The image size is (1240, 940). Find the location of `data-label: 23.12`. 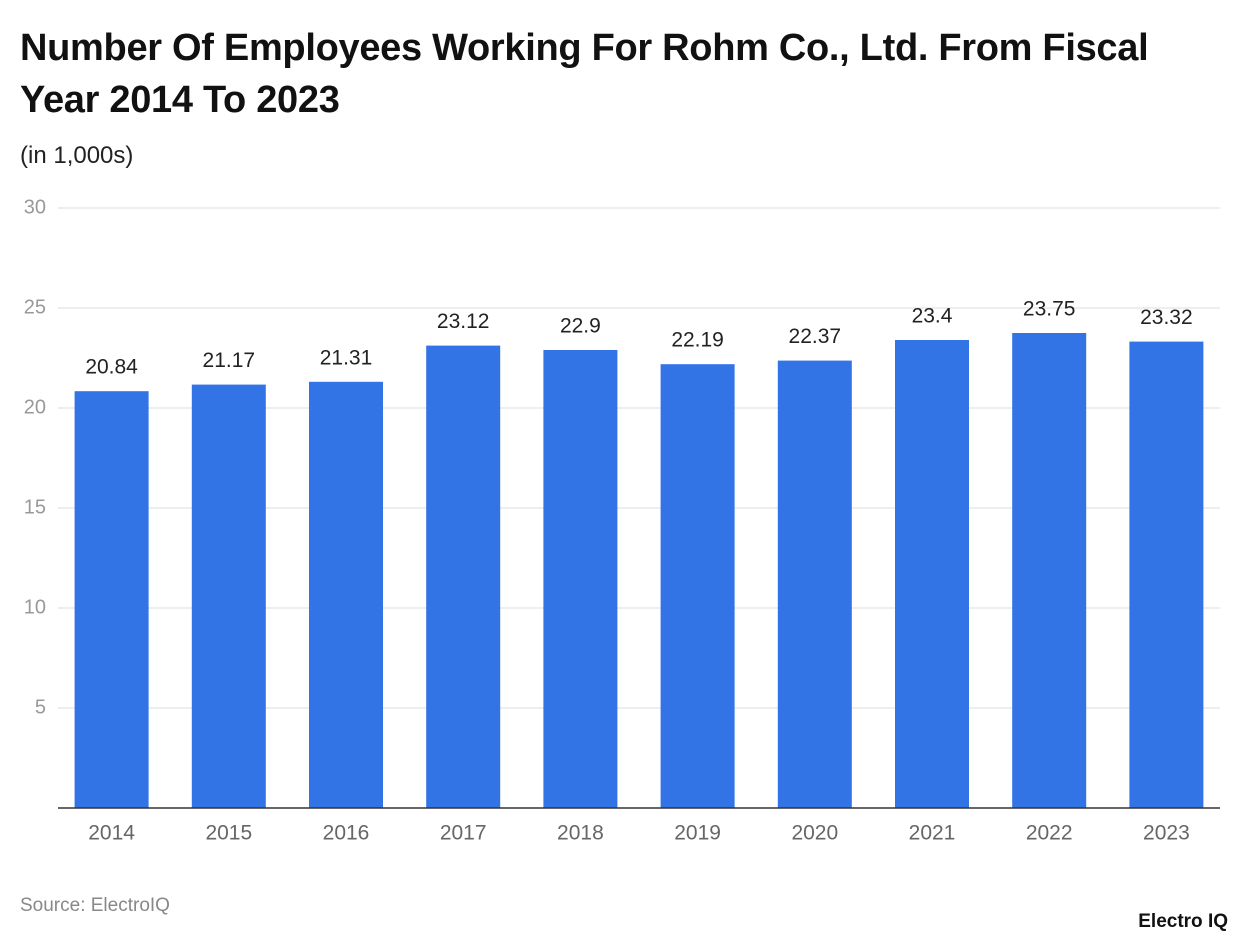

data-label: 23.12 is located at coordinates (463, 321).